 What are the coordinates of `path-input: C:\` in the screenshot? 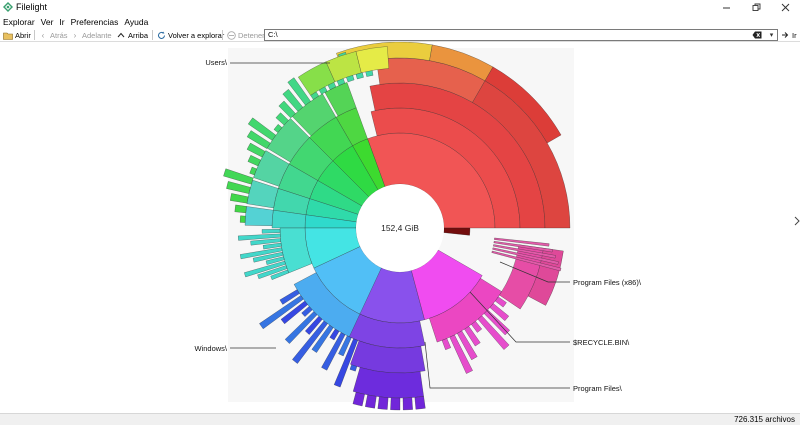 It's located at (521, 35).